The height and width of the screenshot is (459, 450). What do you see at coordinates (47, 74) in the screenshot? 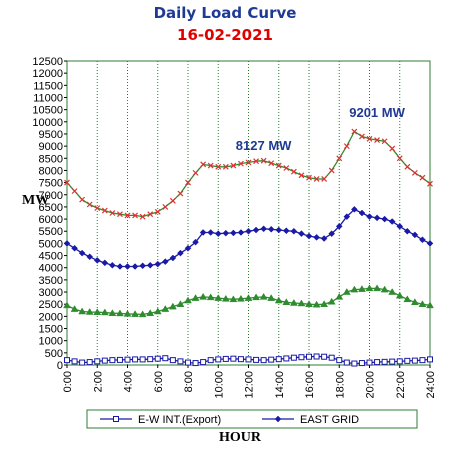
I see `y-tick-label: 12000` at bounding box center [47, 74].